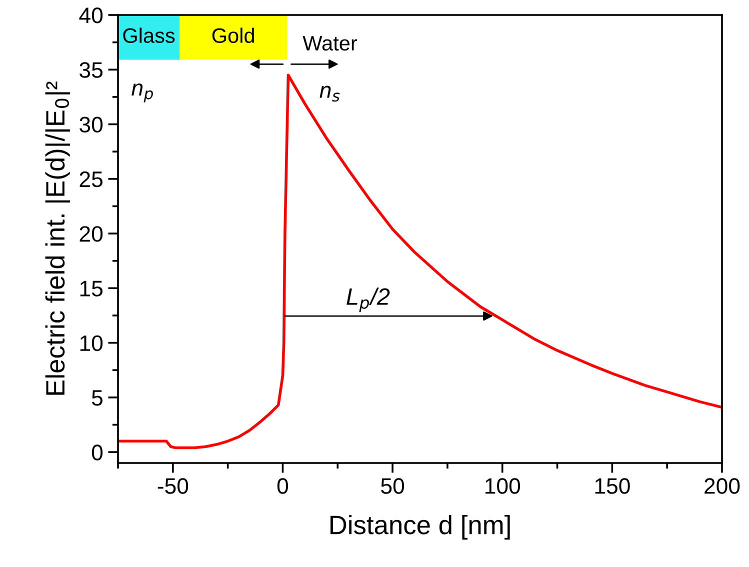  What do you see at coordinates (91, 70) in the screenshot?
I see `y-tick-label: 35` at bounding box center [91, 70].